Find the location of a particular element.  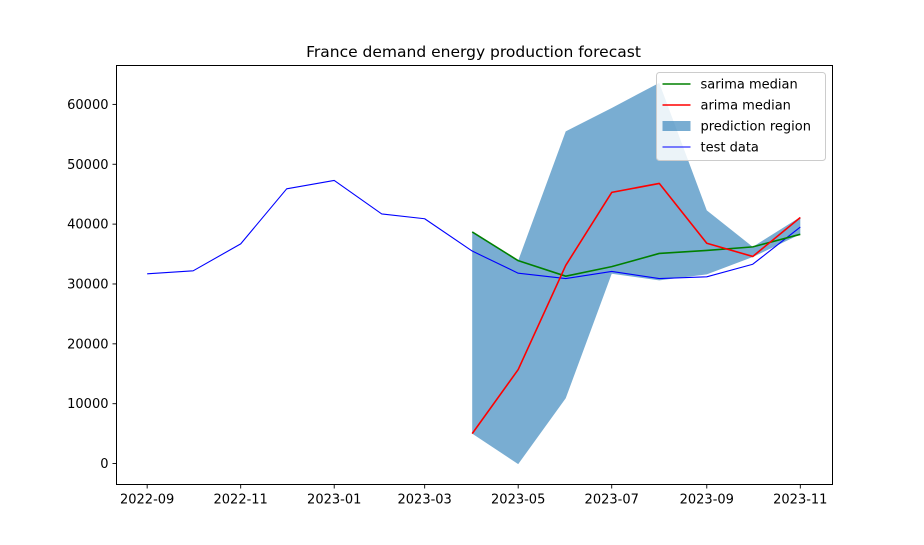

legend-swatch-prediction-region is located at coordinates (676, 126).